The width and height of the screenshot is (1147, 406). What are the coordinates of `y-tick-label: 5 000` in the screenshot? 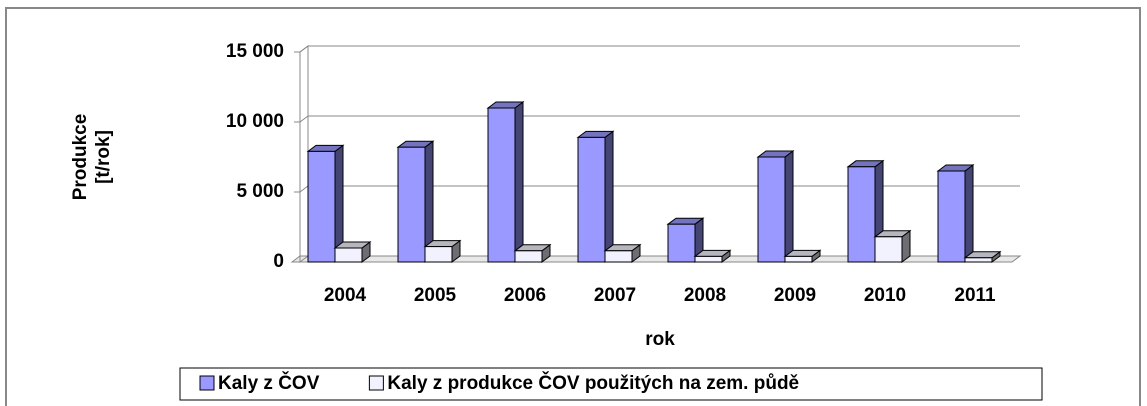 It's located at (260, 191).